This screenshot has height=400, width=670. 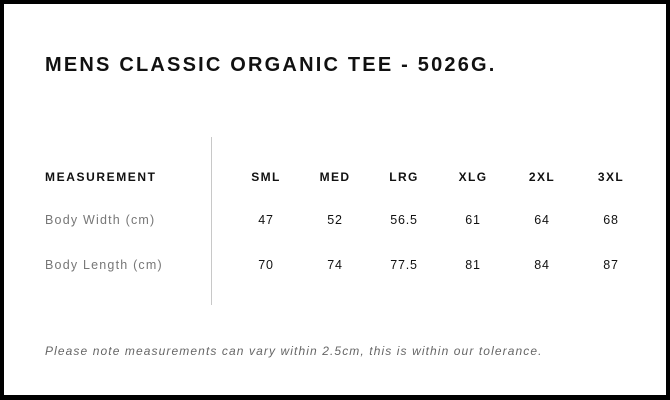 I want to click on table-header-row: MEASUREMENT SML MED LRG XLG 2XL 3XL, so click(x=335, y=178).